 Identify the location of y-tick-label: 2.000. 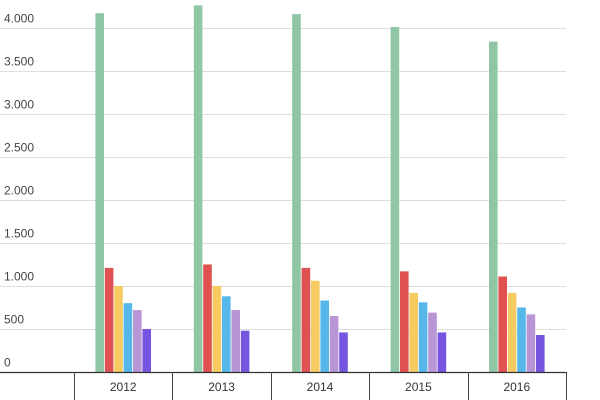
(19, 191).